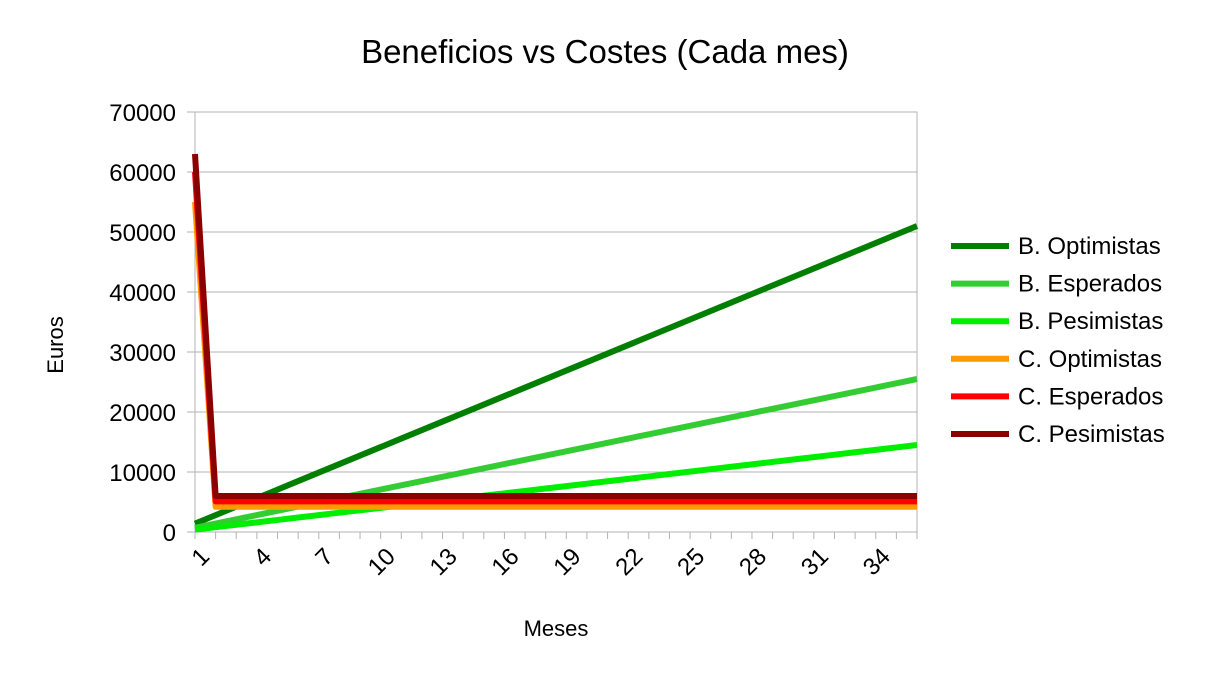  Describe the element at coordinates (1090, 284) in the screenshot. I see `legend-label: B. Esperados` at that location.